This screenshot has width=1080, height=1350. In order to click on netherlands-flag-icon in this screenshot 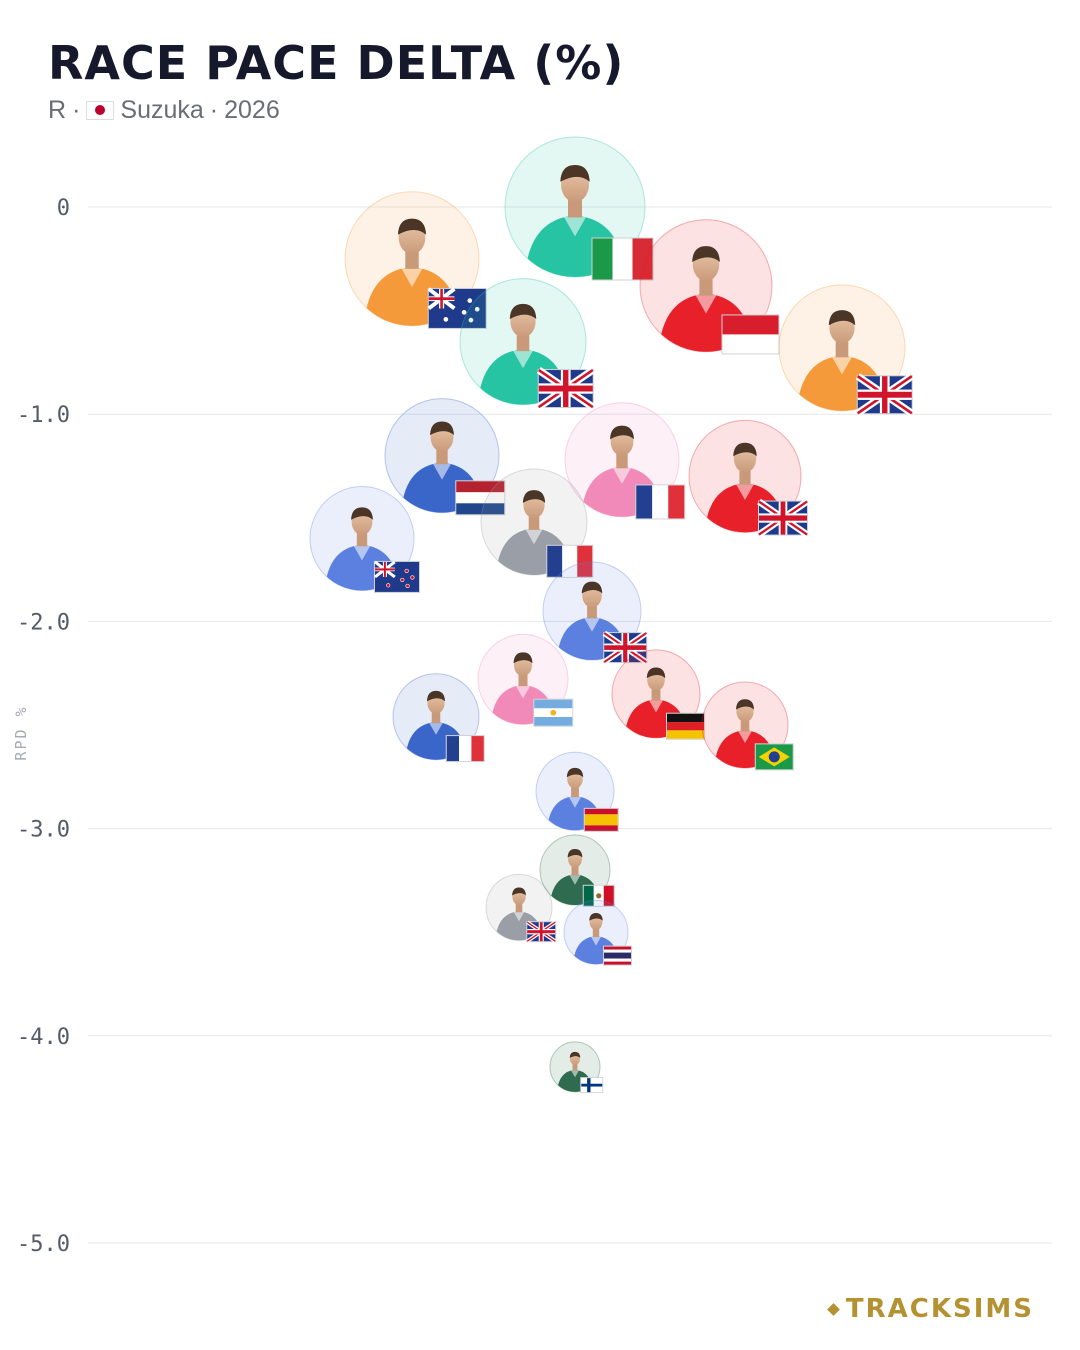, I will do `click(480, 498)`.